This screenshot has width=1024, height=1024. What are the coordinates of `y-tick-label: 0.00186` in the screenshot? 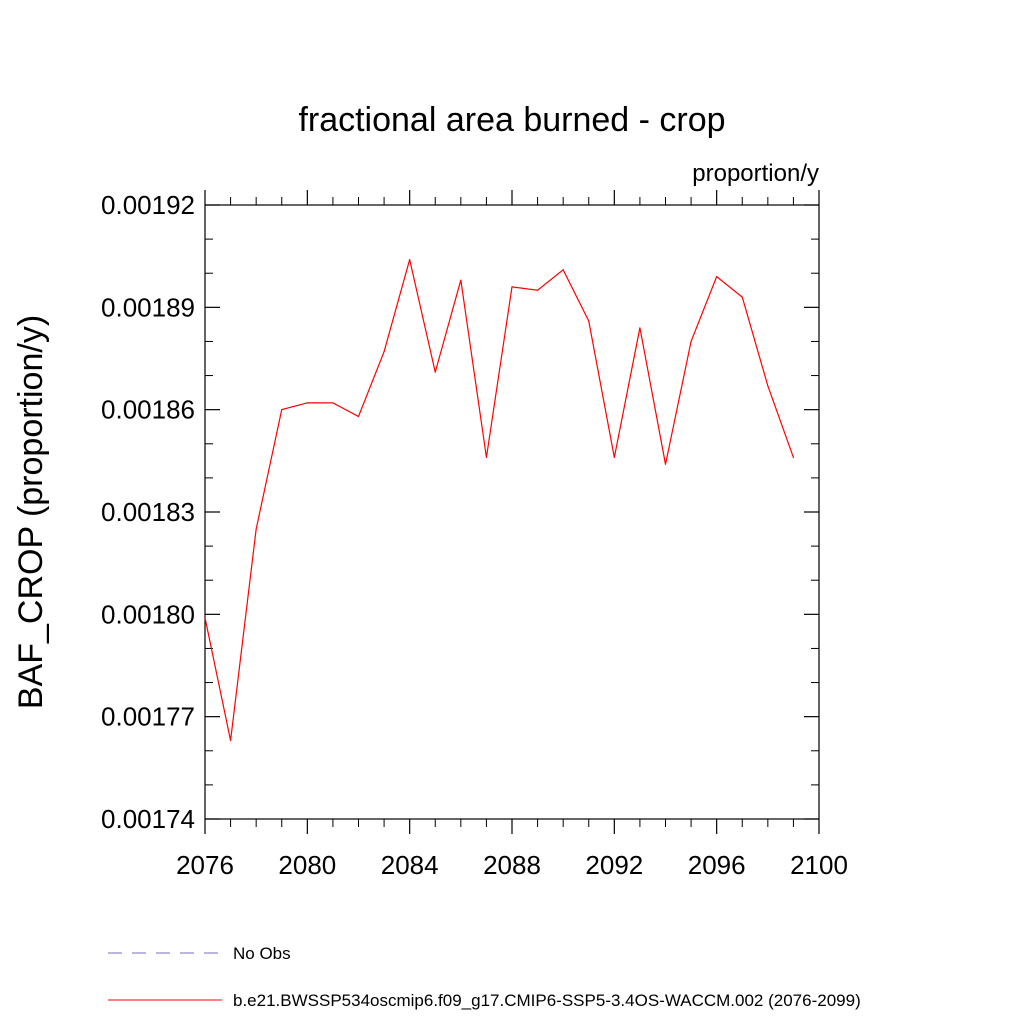 It's located at (148, 410).